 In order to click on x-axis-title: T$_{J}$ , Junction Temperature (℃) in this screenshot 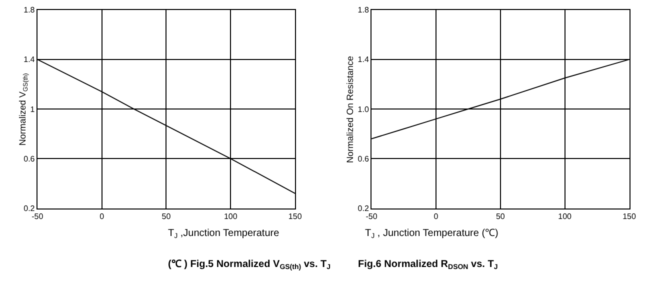, I will do `click(431, 234)`.